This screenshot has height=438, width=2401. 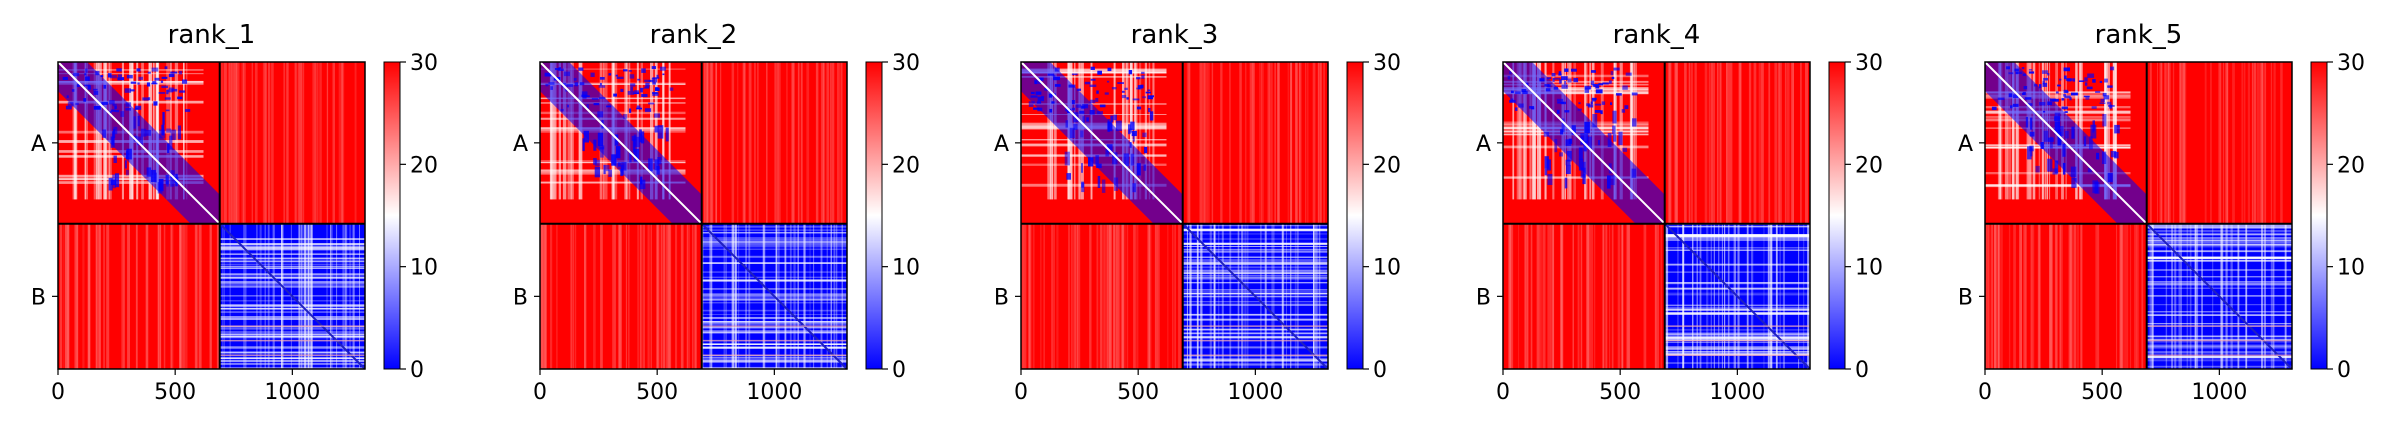 I want to click on x-tick-label: 0, so click(x=1021, y=392).